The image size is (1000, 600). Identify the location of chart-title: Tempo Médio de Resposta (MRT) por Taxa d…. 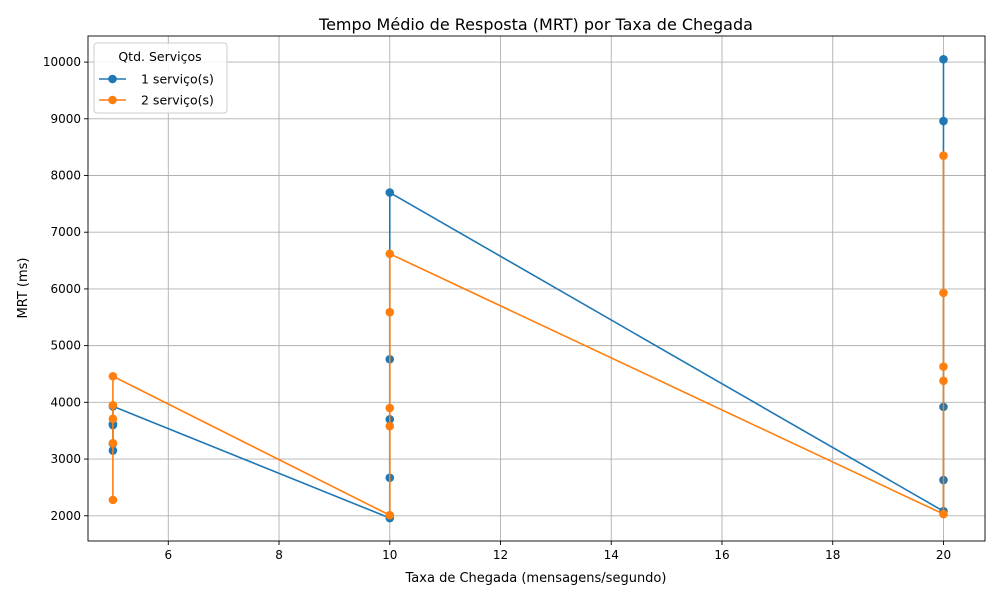
(535, 24).